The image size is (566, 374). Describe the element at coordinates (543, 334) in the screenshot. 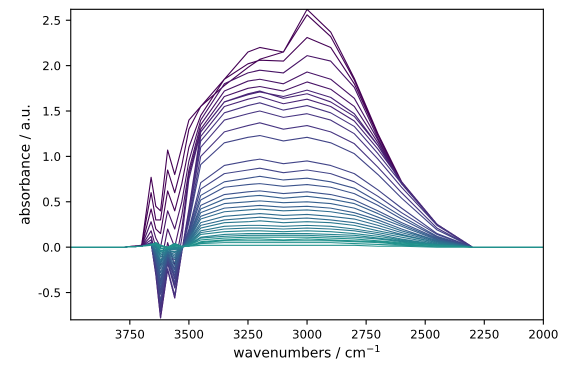

I see `x-tick-label: 2000` at that location.